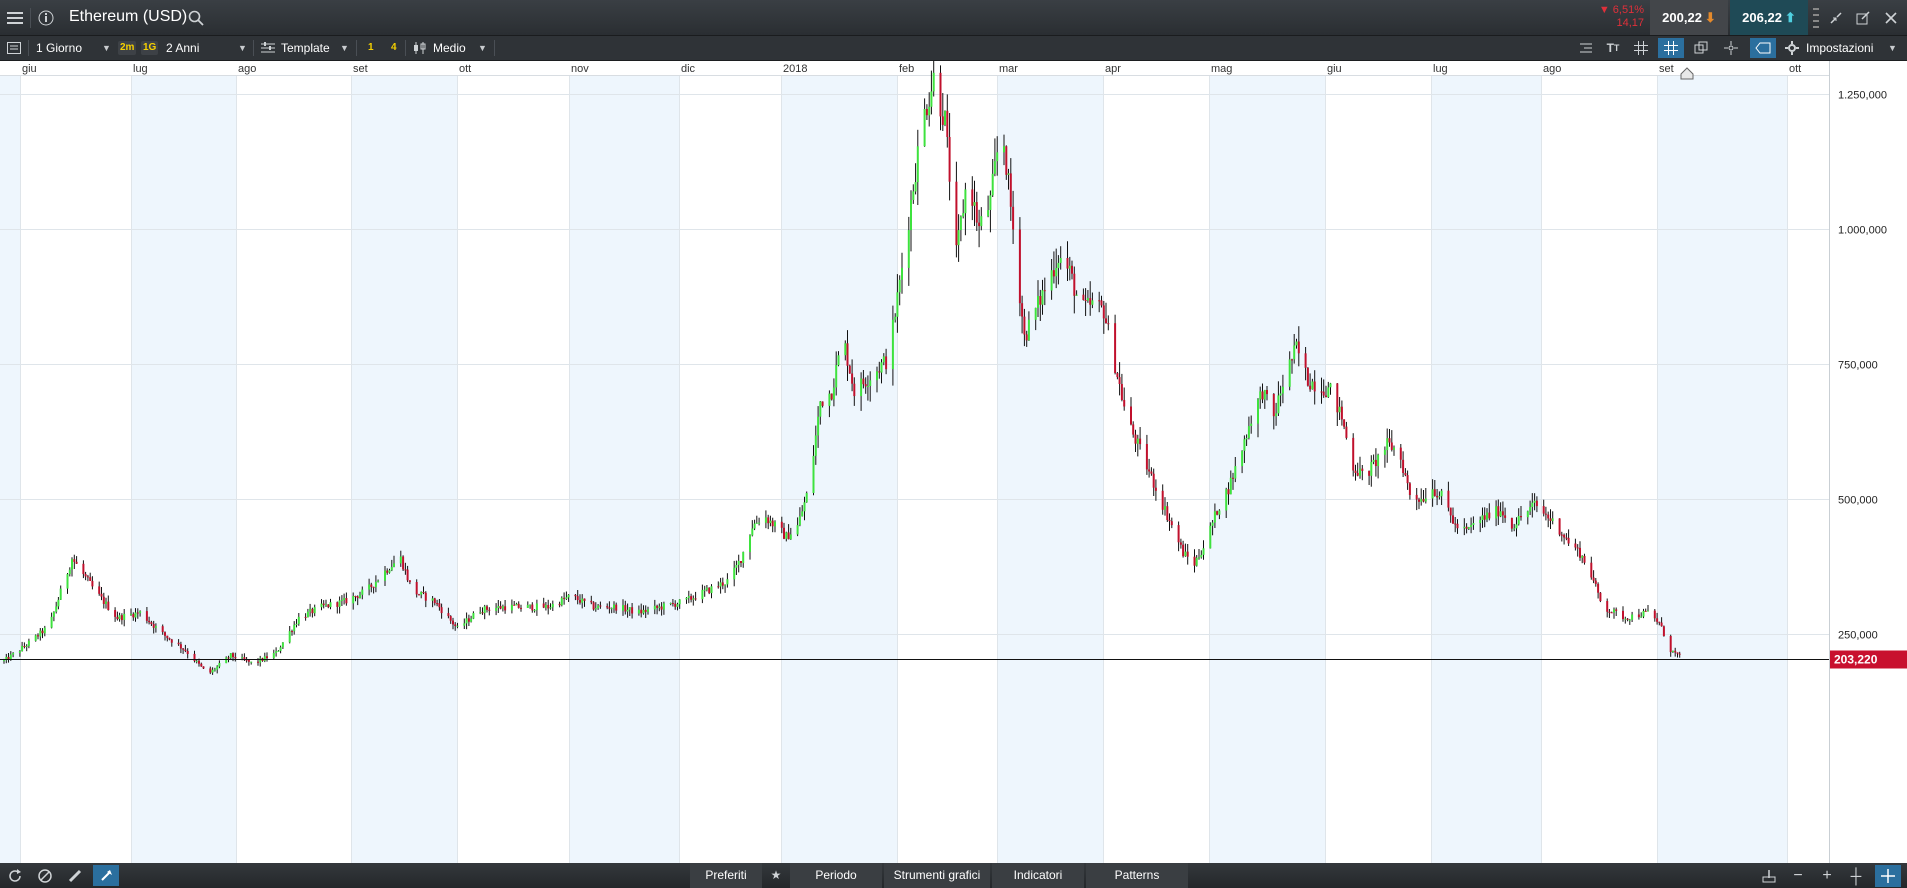  What do you see at coordinates (1137, 875) in the screenshot?
I see `patterns-tab: Patterns` at bounding box center [1137, 875].